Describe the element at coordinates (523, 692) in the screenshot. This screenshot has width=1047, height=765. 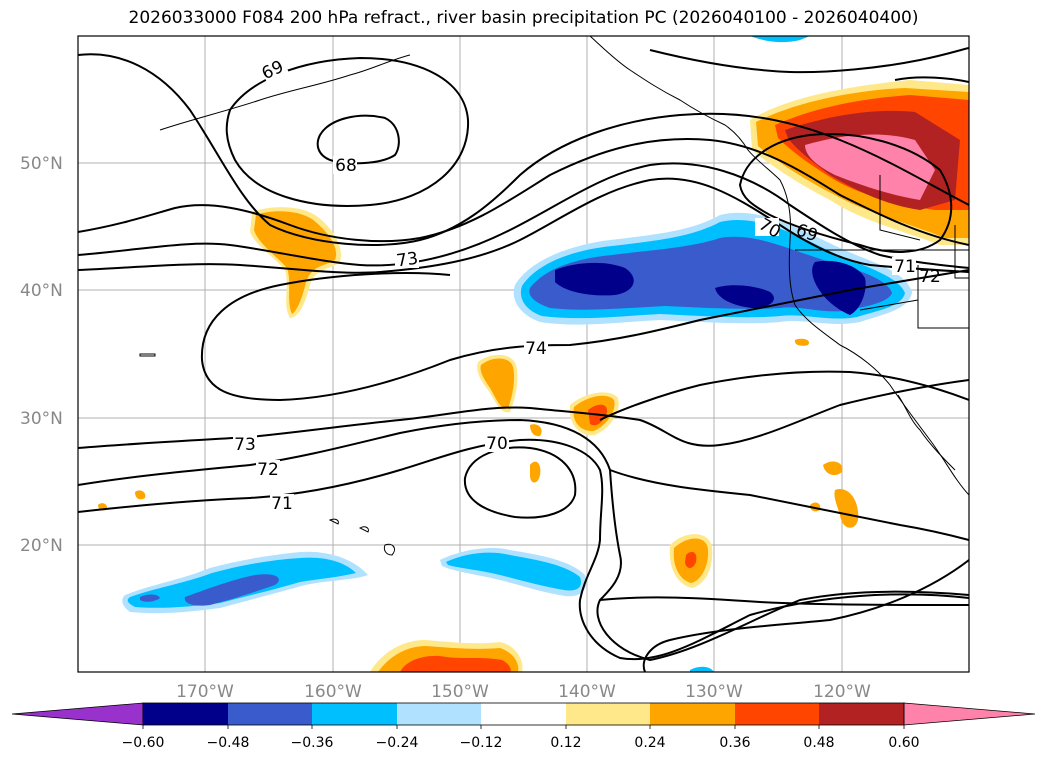
I see `longitude-labels: 170°W 160°W 150°W 140°W 130°W 120°W` at that location.